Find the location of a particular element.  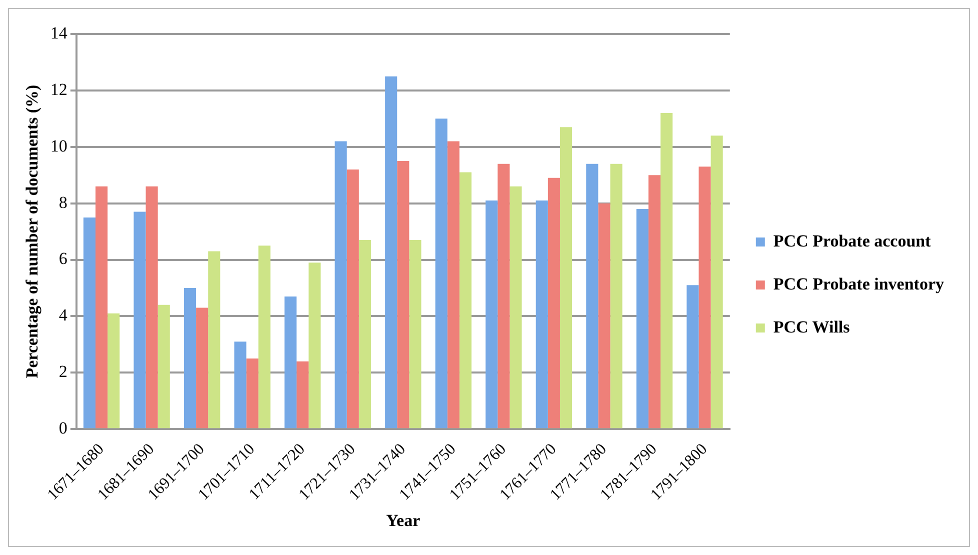

y-tick-label: 8 is located at coordinates (63, 202).